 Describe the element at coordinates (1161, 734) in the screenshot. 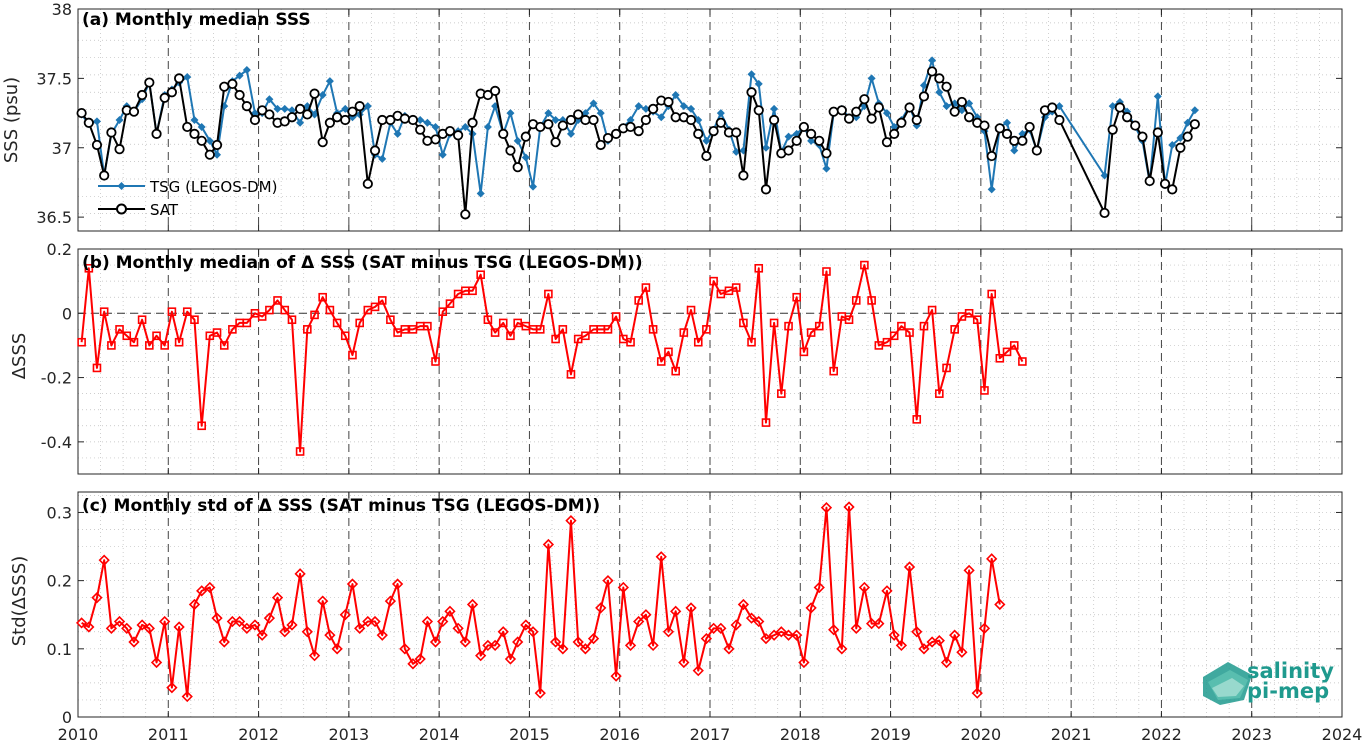

I see `x-tick-label: 2022` at that location.